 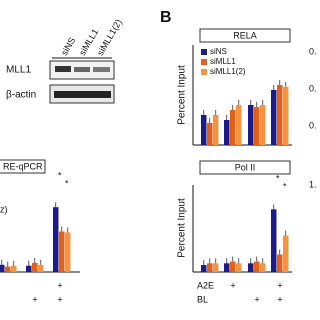 I want to click on lane-label: siMLL1(2), so click(x=109, y=38).